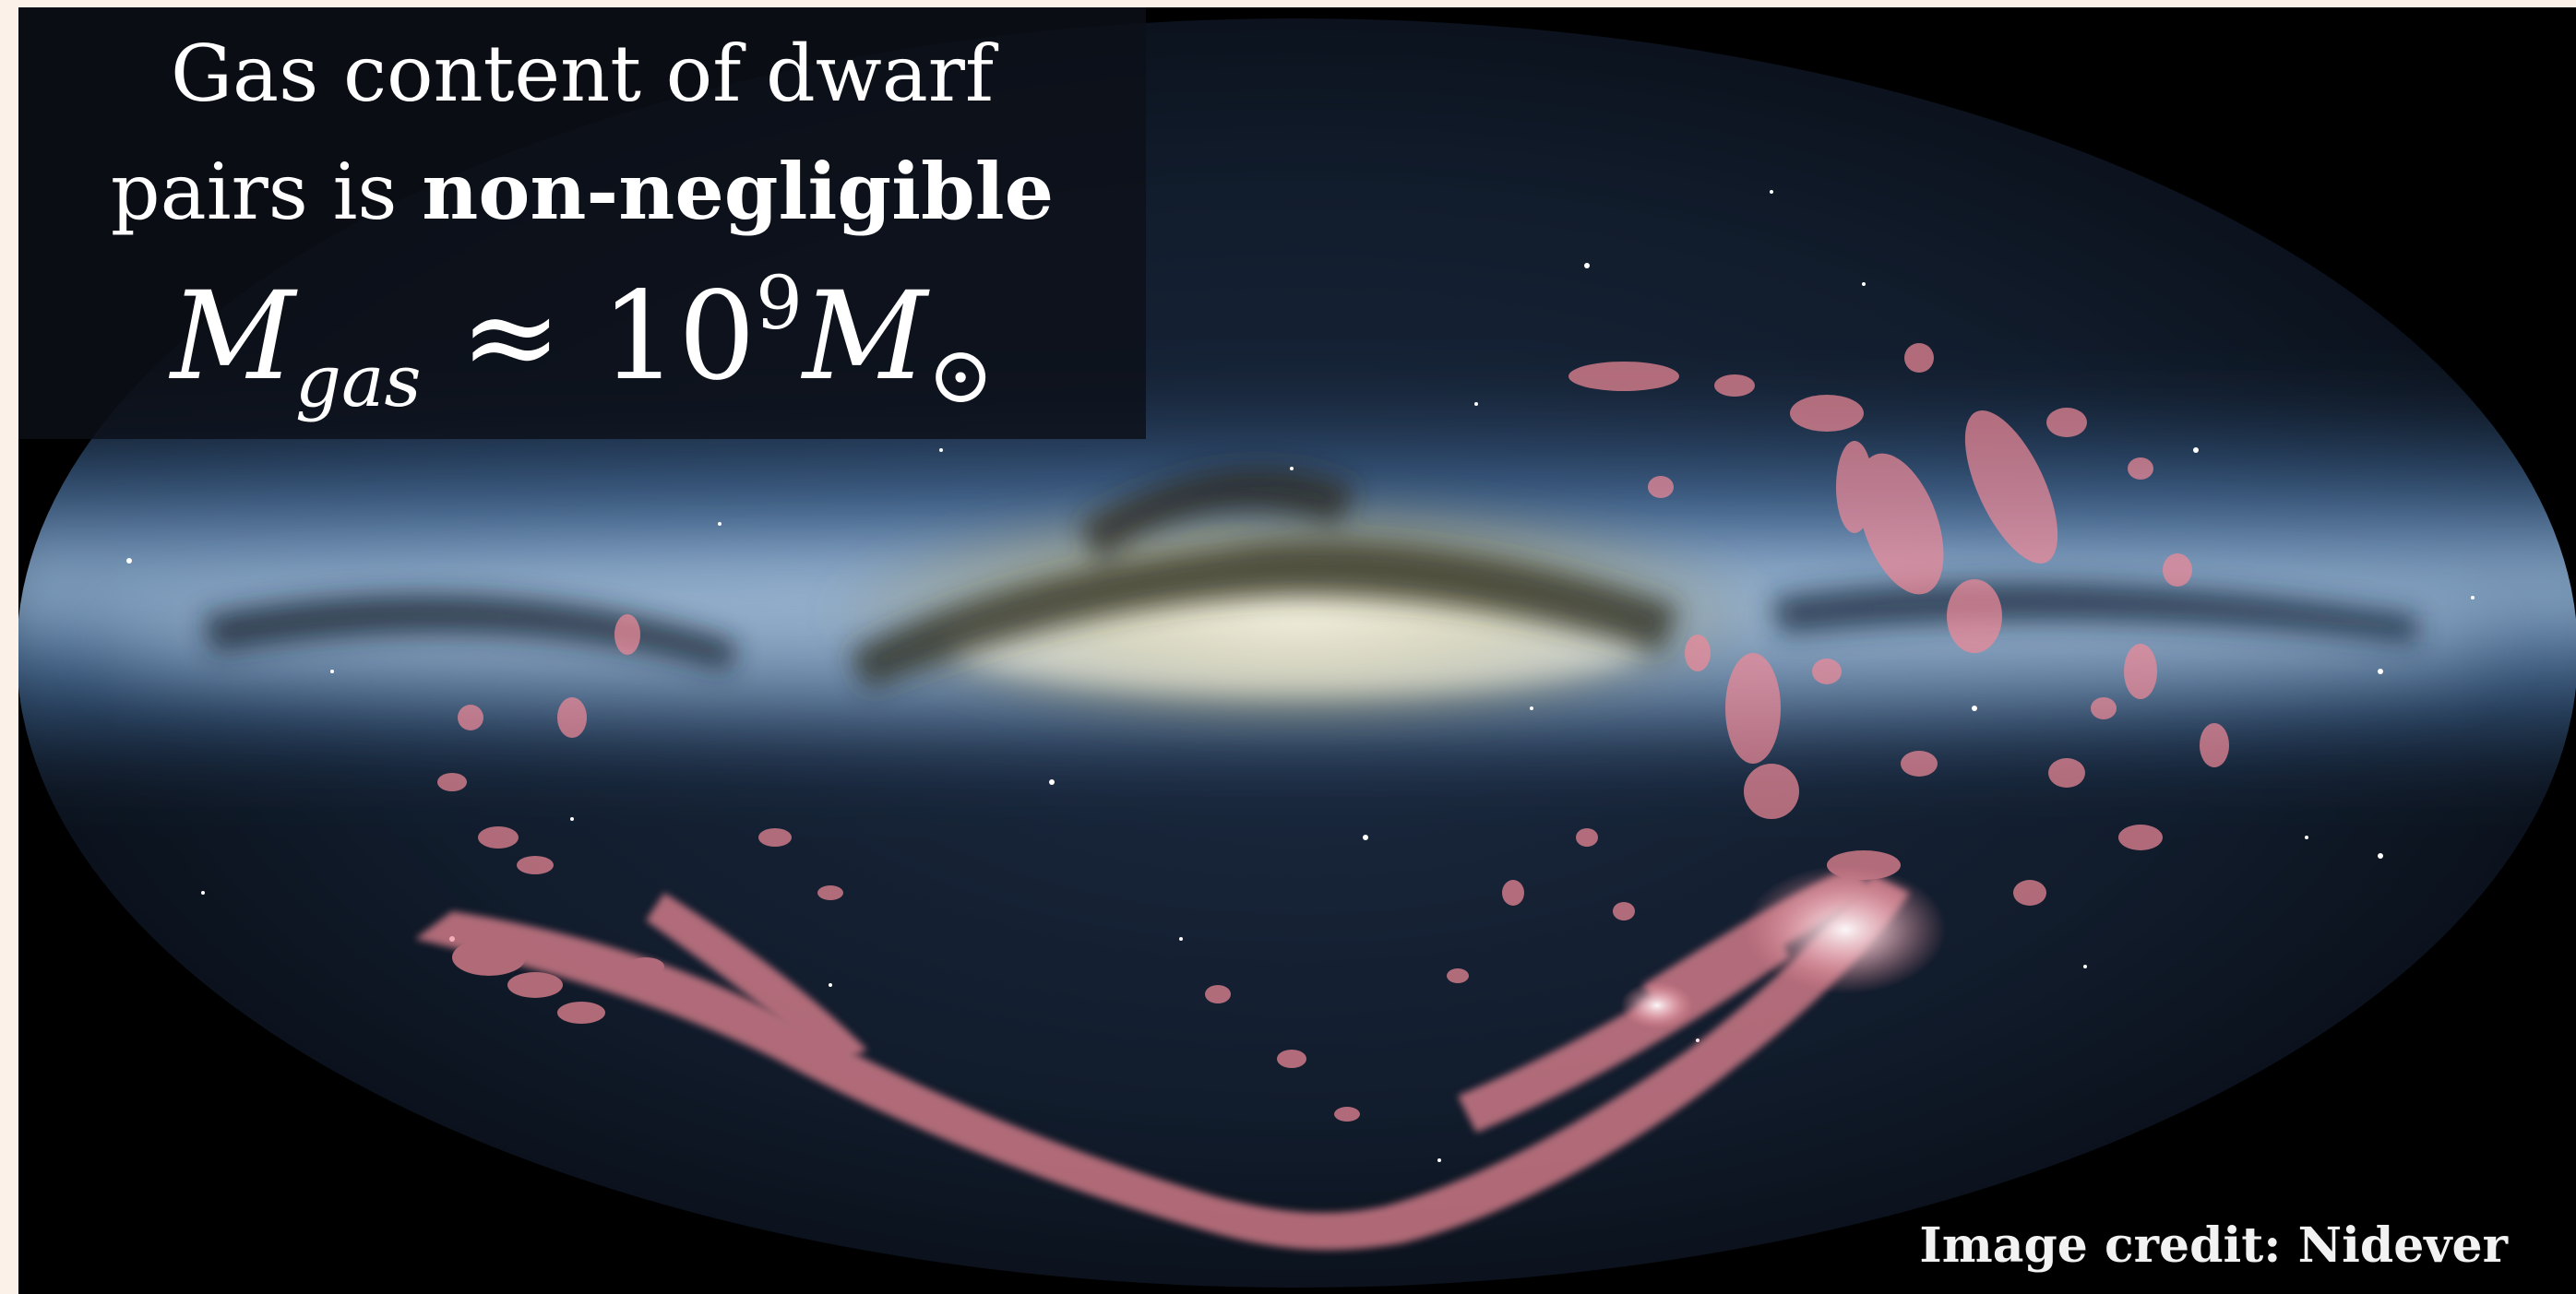 This screenshot has width=2576, height=1294. Describe the element at coordinates (865, 337) in the screenshot. I see `formula-unit-symbol: M` at that location.